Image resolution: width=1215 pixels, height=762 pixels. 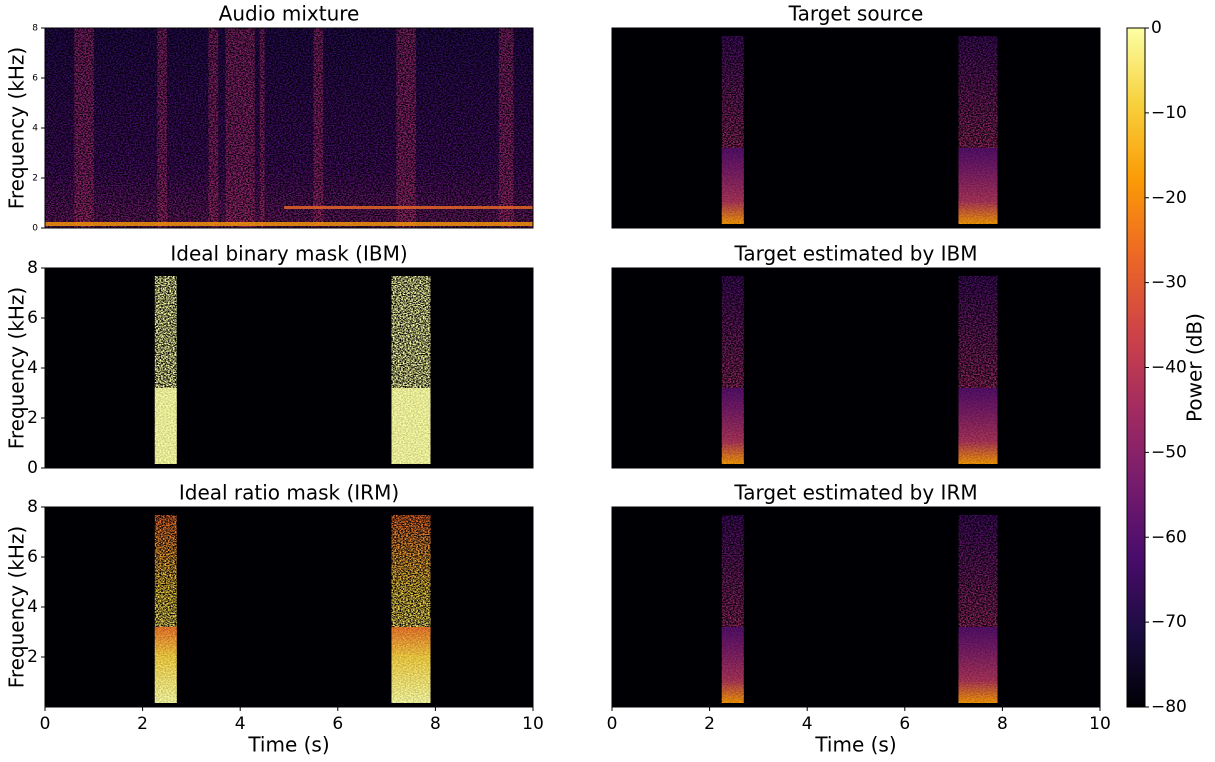 I want to click on panel-title: Audio mixture, so click(x=289, y=14).